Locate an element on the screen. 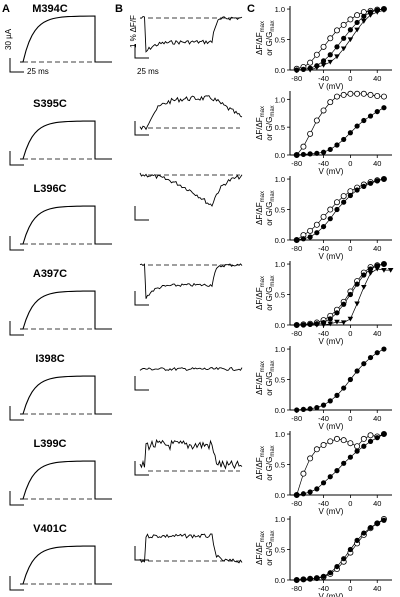 The height and width of the screenshot is (597, 400). mutant-label: L396C is located at coordinates (49, 189).